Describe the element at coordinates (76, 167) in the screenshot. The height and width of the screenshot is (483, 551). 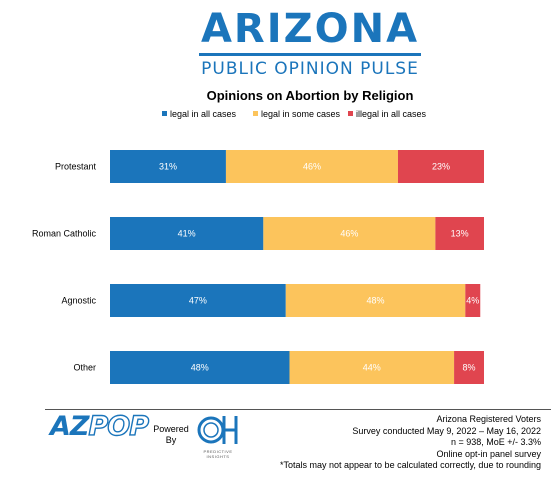
I see `category-label: Protestant` at that location.